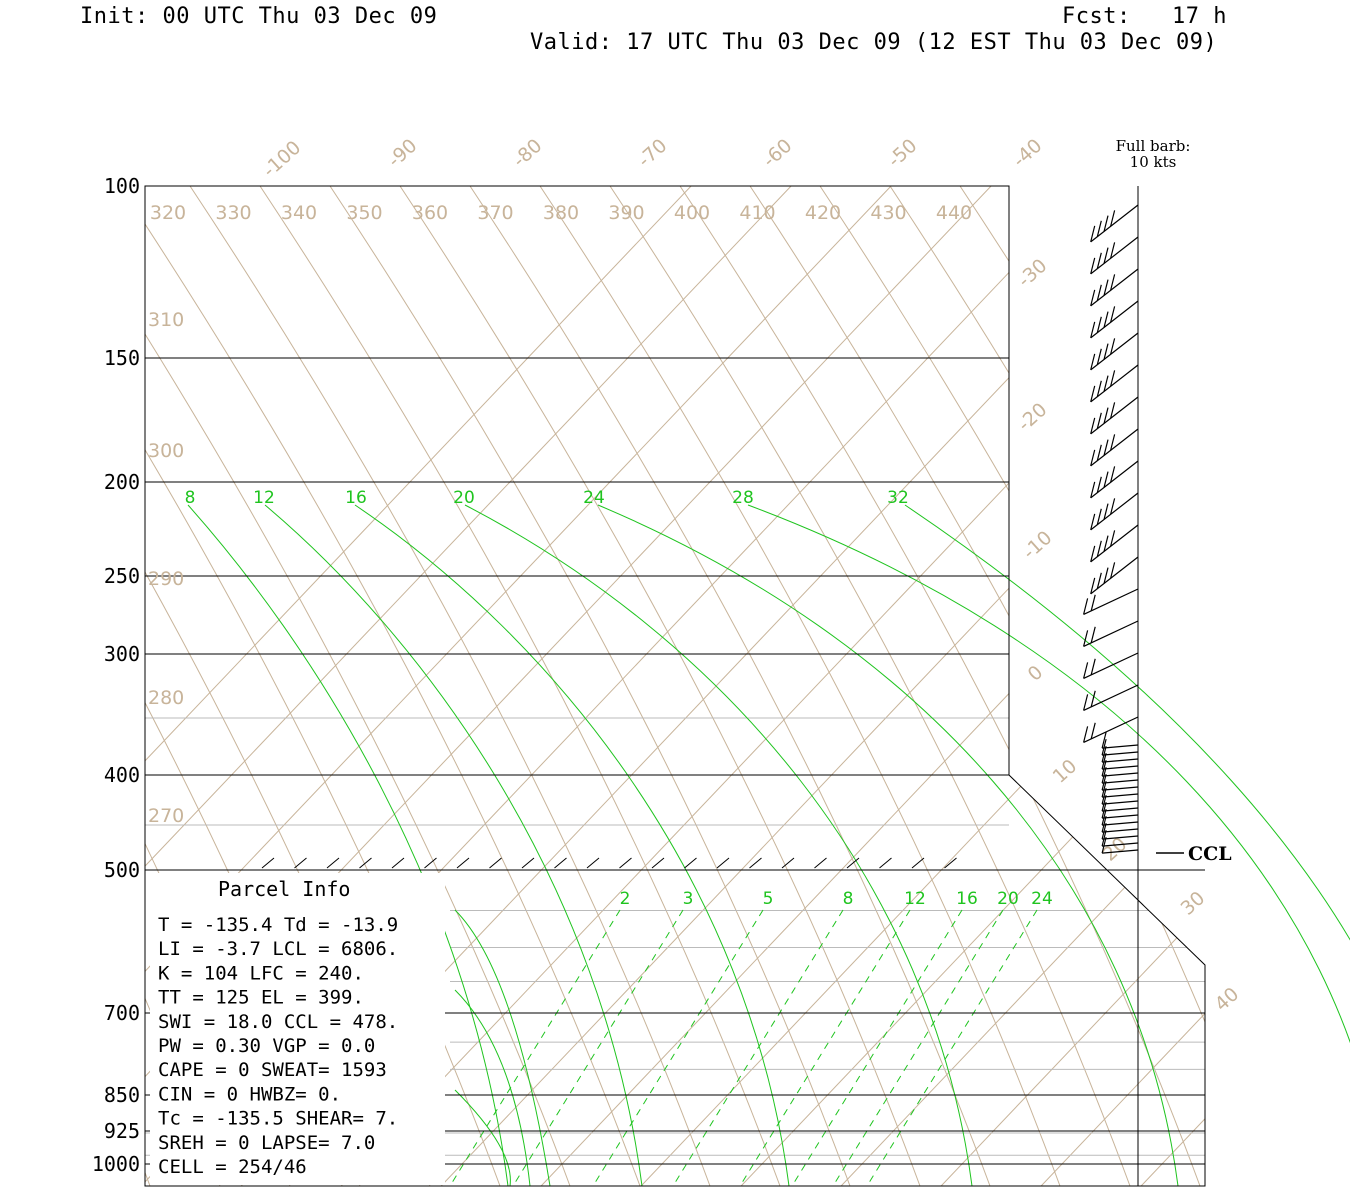 The height and width of the screenshot is (1200, 1350). I want to click on mixing-label-5: 5, so click(768, 899).